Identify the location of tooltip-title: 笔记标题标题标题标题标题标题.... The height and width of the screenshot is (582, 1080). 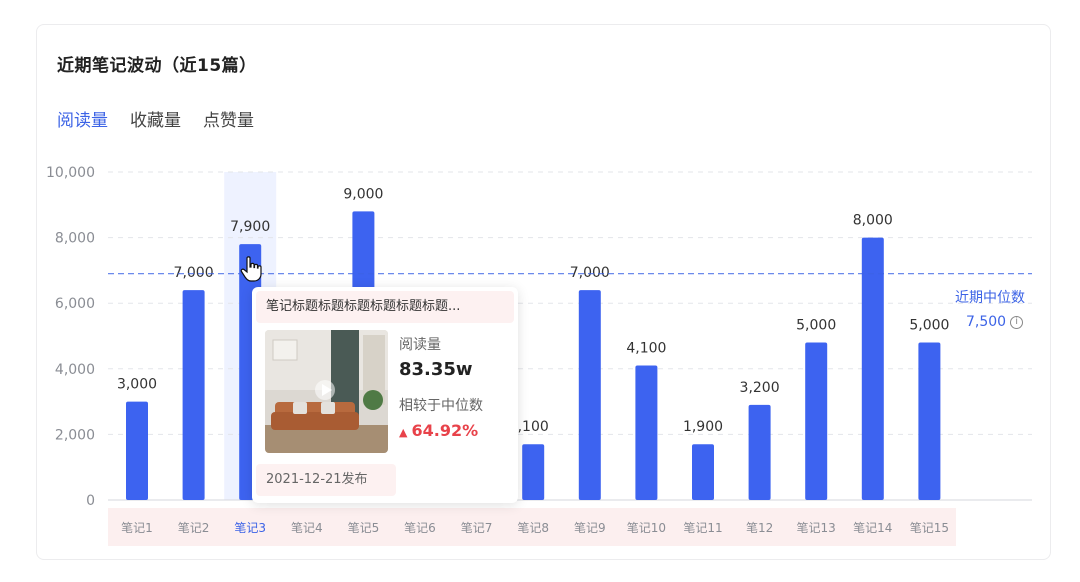
(385, 307).